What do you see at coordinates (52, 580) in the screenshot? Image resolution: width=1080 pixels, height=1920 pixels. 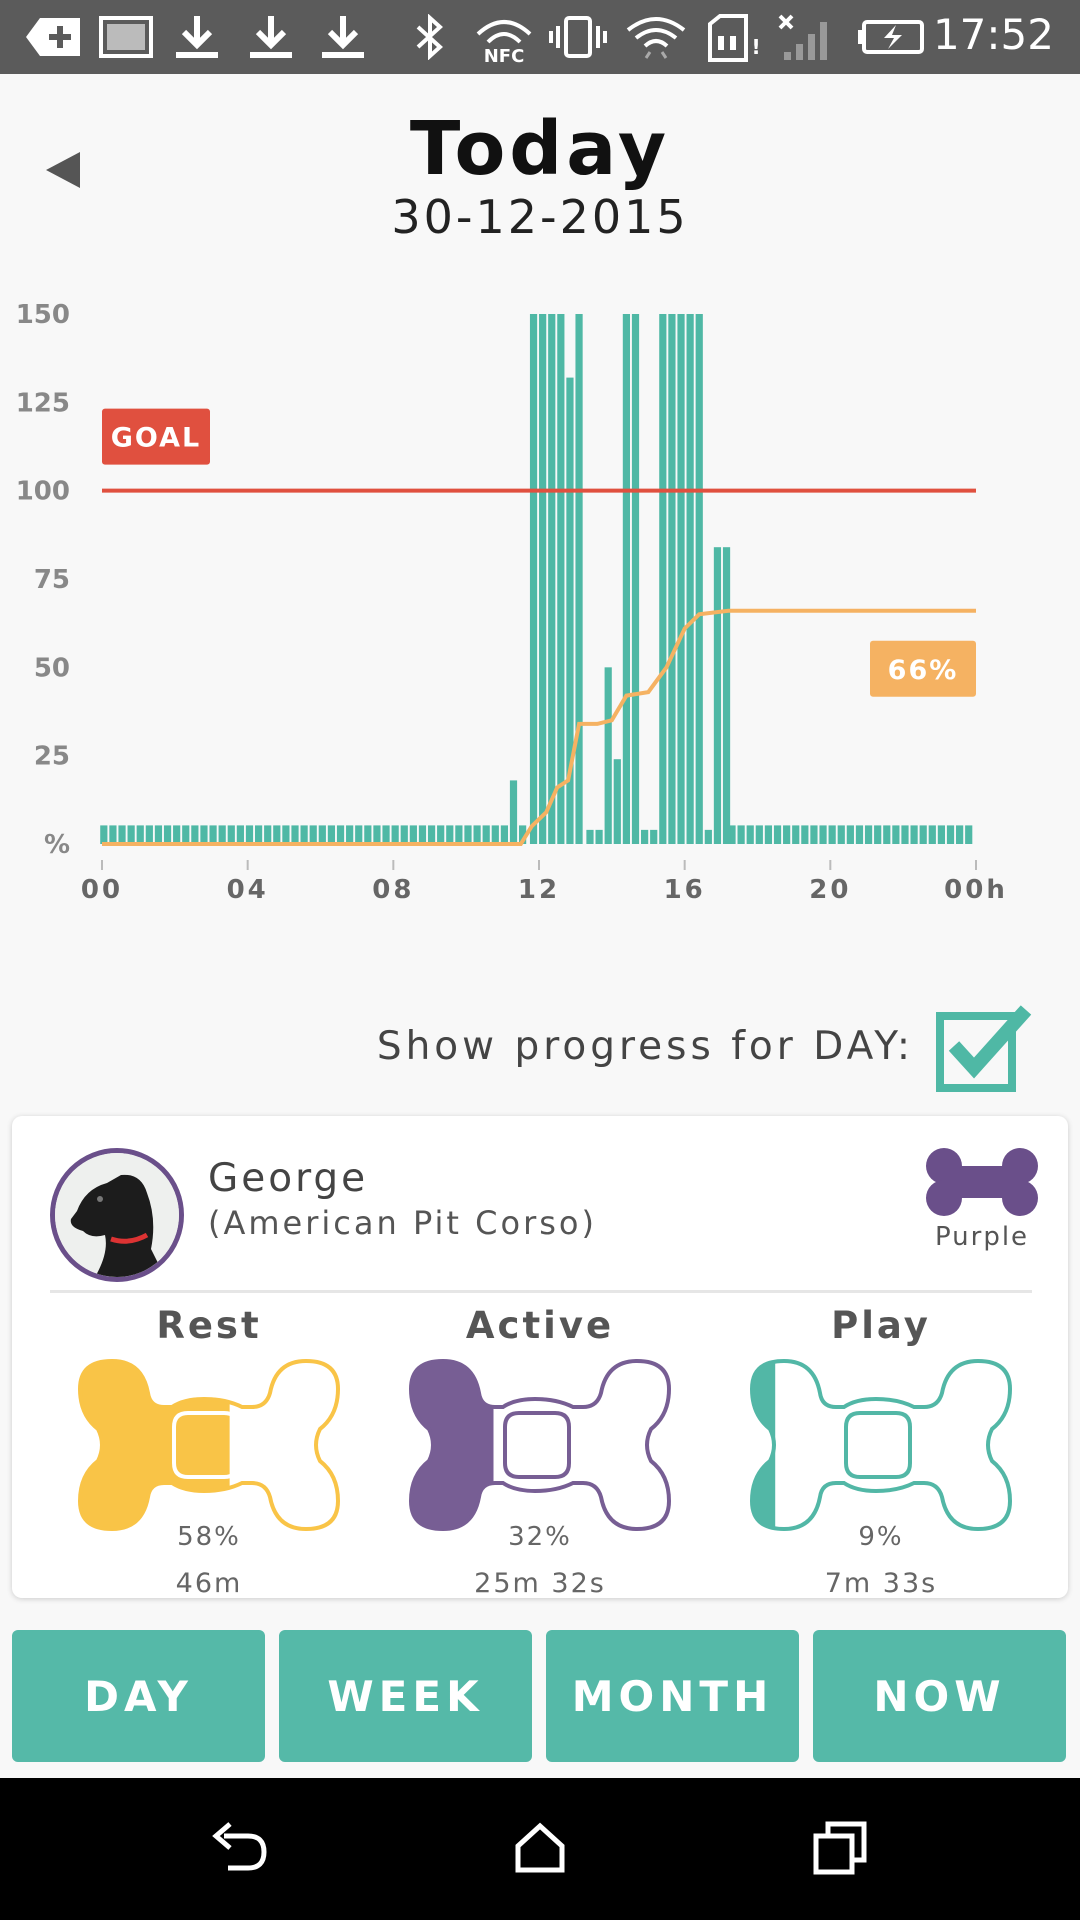 I see `y-tick-label: 75` at bounding box center [52, 580].